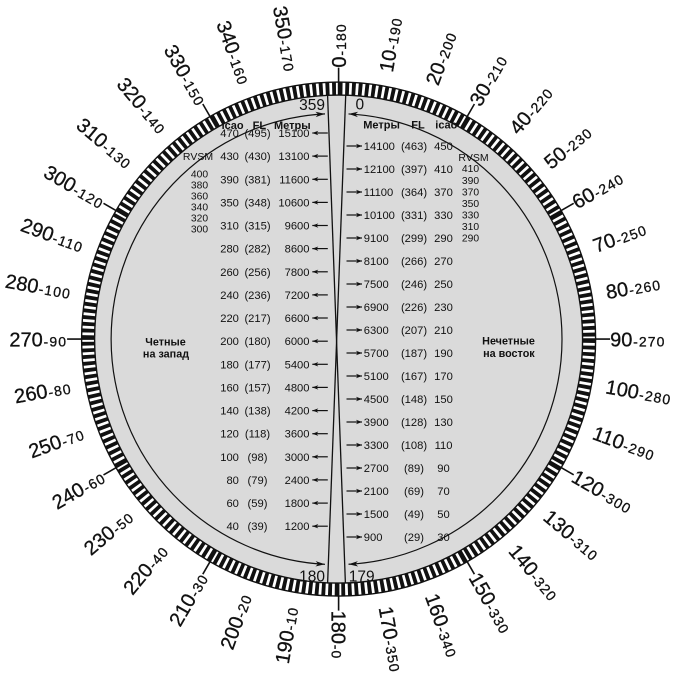 The image size is (675, 681). Describe the element at coordinates (38, 340) in the screenshot. I see `svg-text: 270-90` at that location.